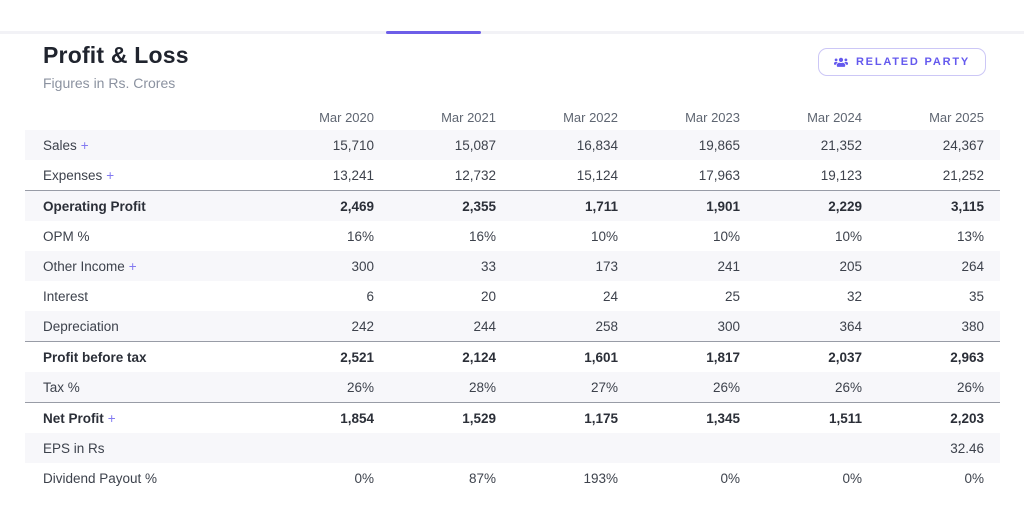 The width and height of the screenshot is (1024, 512). I want to click on value-cell: 1,511, so click(817, 417).